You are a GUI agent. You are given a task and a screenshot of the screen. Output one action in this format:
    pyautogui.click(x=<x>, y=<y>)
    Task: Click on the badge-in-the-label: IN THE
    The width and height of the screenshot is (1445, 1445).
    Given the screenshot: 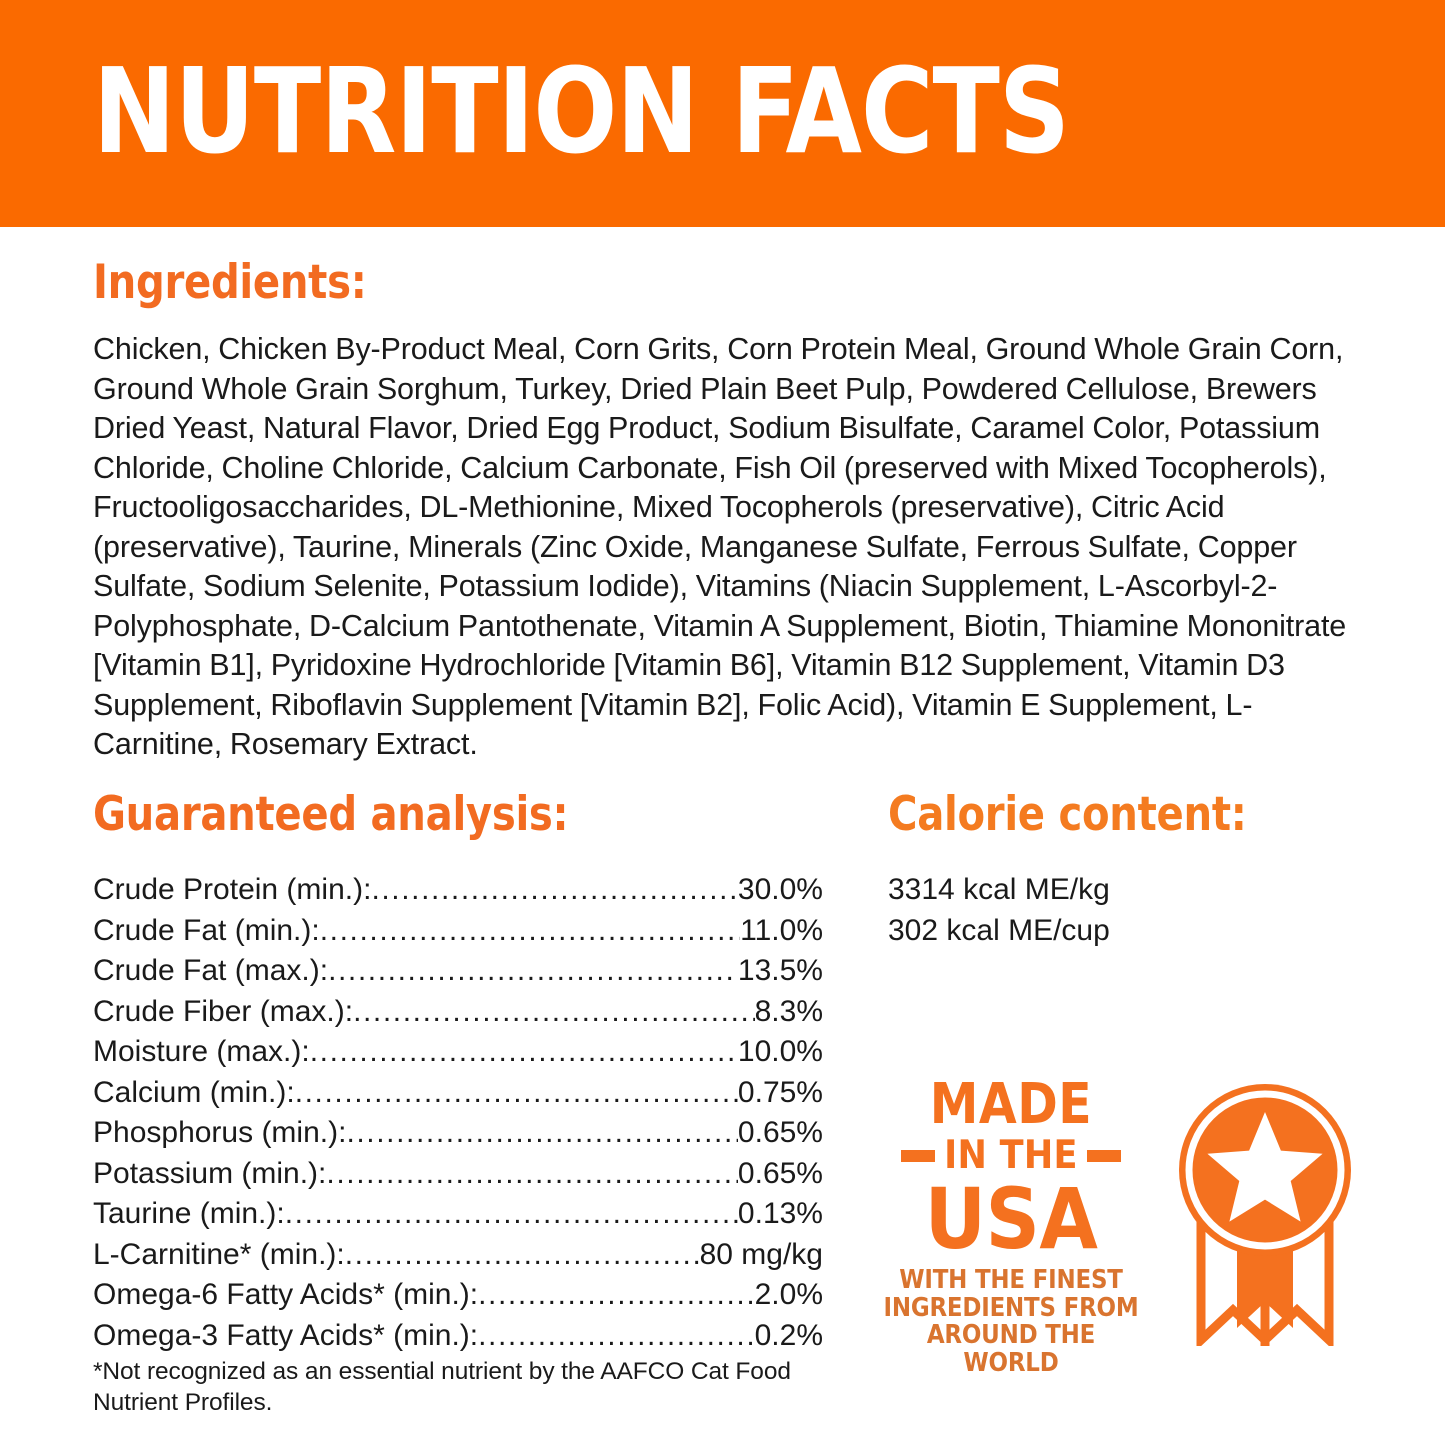 What is the action you would take?
    pyautogui.click(x=1011, y=1155)
    